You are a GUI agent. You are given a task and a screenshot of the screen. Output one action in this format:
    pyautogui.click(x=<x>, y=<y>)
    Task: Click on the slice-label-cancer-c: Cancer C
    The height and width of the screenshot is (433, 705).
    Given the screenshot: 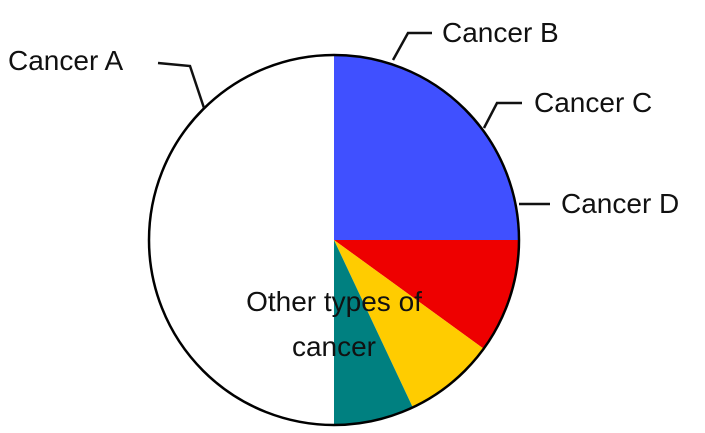 What is the action you would take?
    pyautogui.click(x=593, y=102)
    